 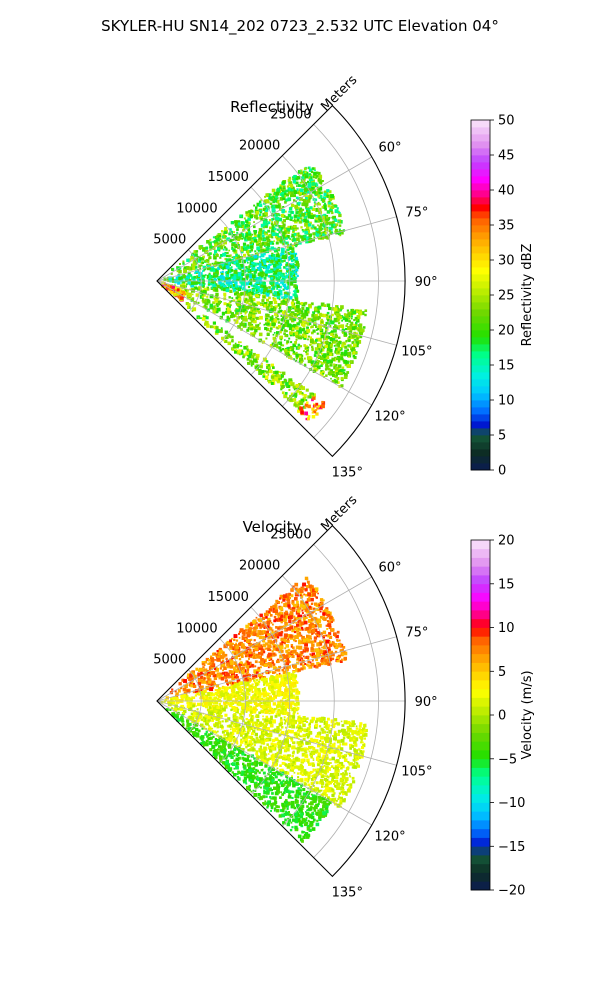 What do you see at coordinates (389, 417) in the screenshot?
I see `azimuth-tick-label: 120°` at bounding box center [389, 417].